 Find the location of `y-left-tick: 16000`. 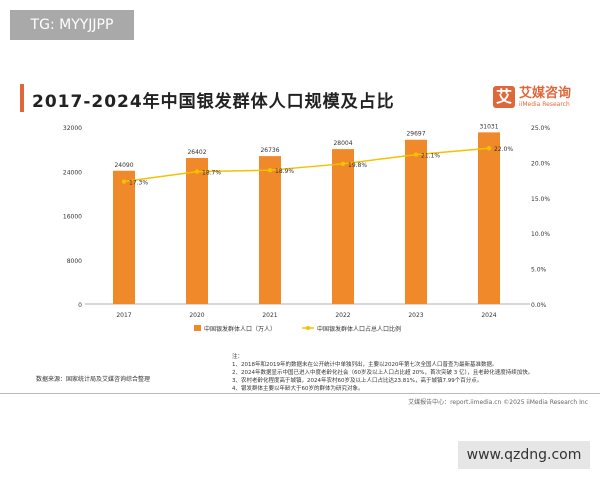

y-left-tick: 16000 is located at coordinates (72, 217).